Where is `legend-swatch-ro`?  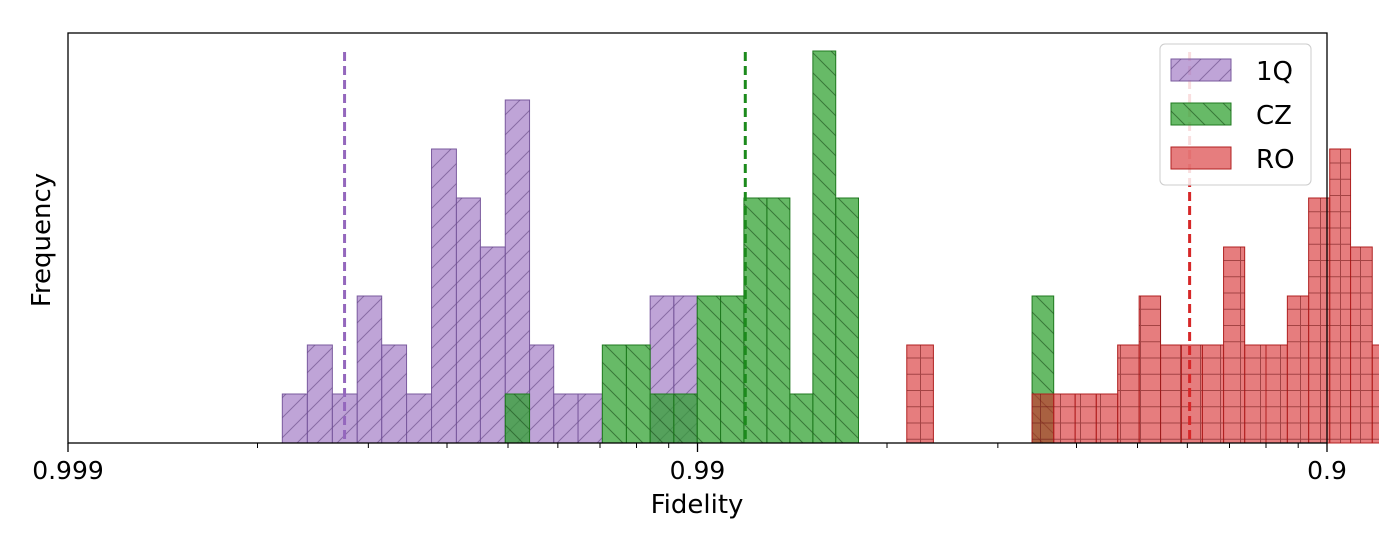 legend-swatch-ro is located at coordinates (1201, 158).